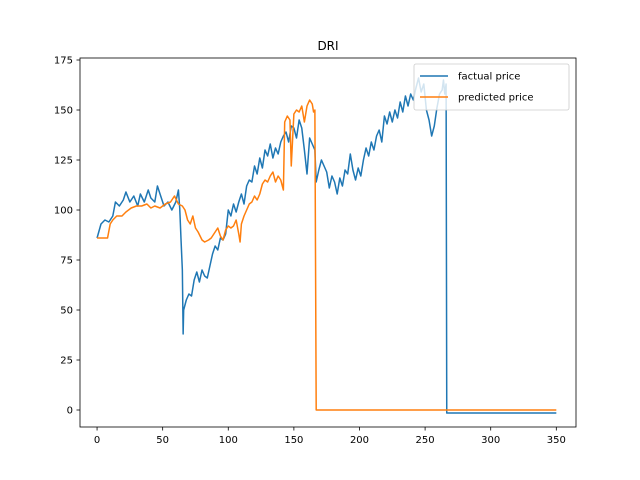 This screenshot has height=480, width=640. I want to click on y-tick-label: 50, so click(66, 311).